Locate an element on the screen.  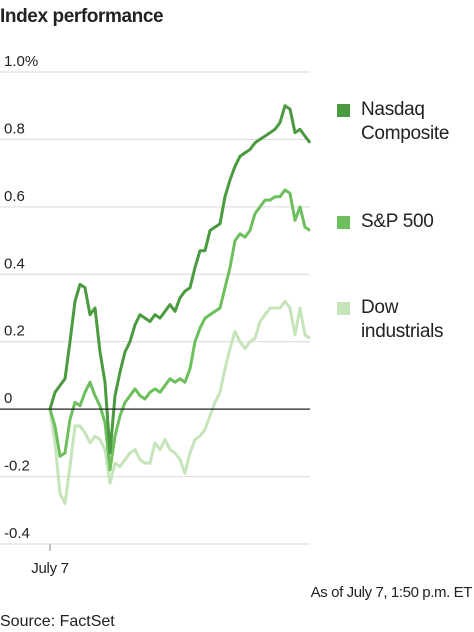
y-tick-label: -0.2 is located at coordinates (17, 466).